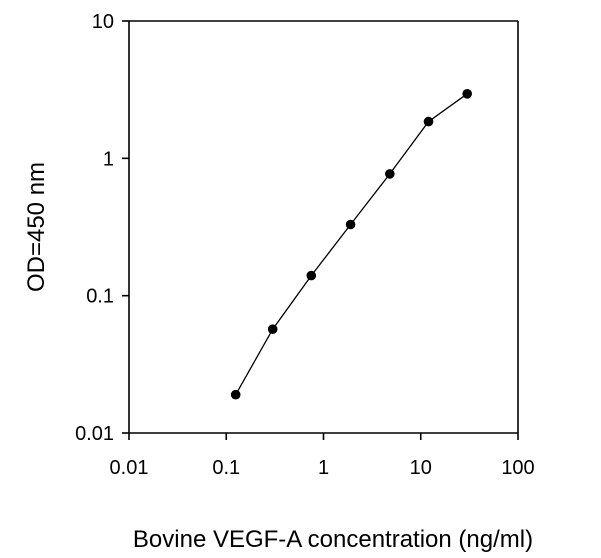 The height and width of the screenshot is (558, 601). What do you see at coordinates (36, 227) in the screenshot?
I see `y-axis-title: OD=450 nm` at bounding box center [36, 227].